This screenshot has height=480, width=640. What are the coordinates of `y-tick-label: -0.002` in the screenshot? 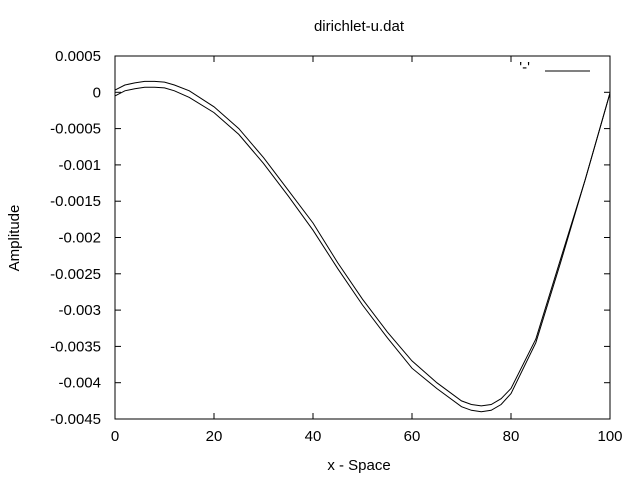 It's located at (79, 238).